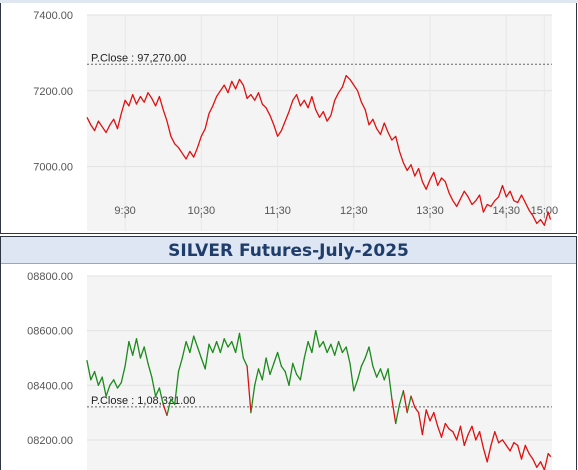 Image resolution: width=578 pixels, height=470 pixels. I want to click on x-tick-label: 11:30, so click(277, 211).